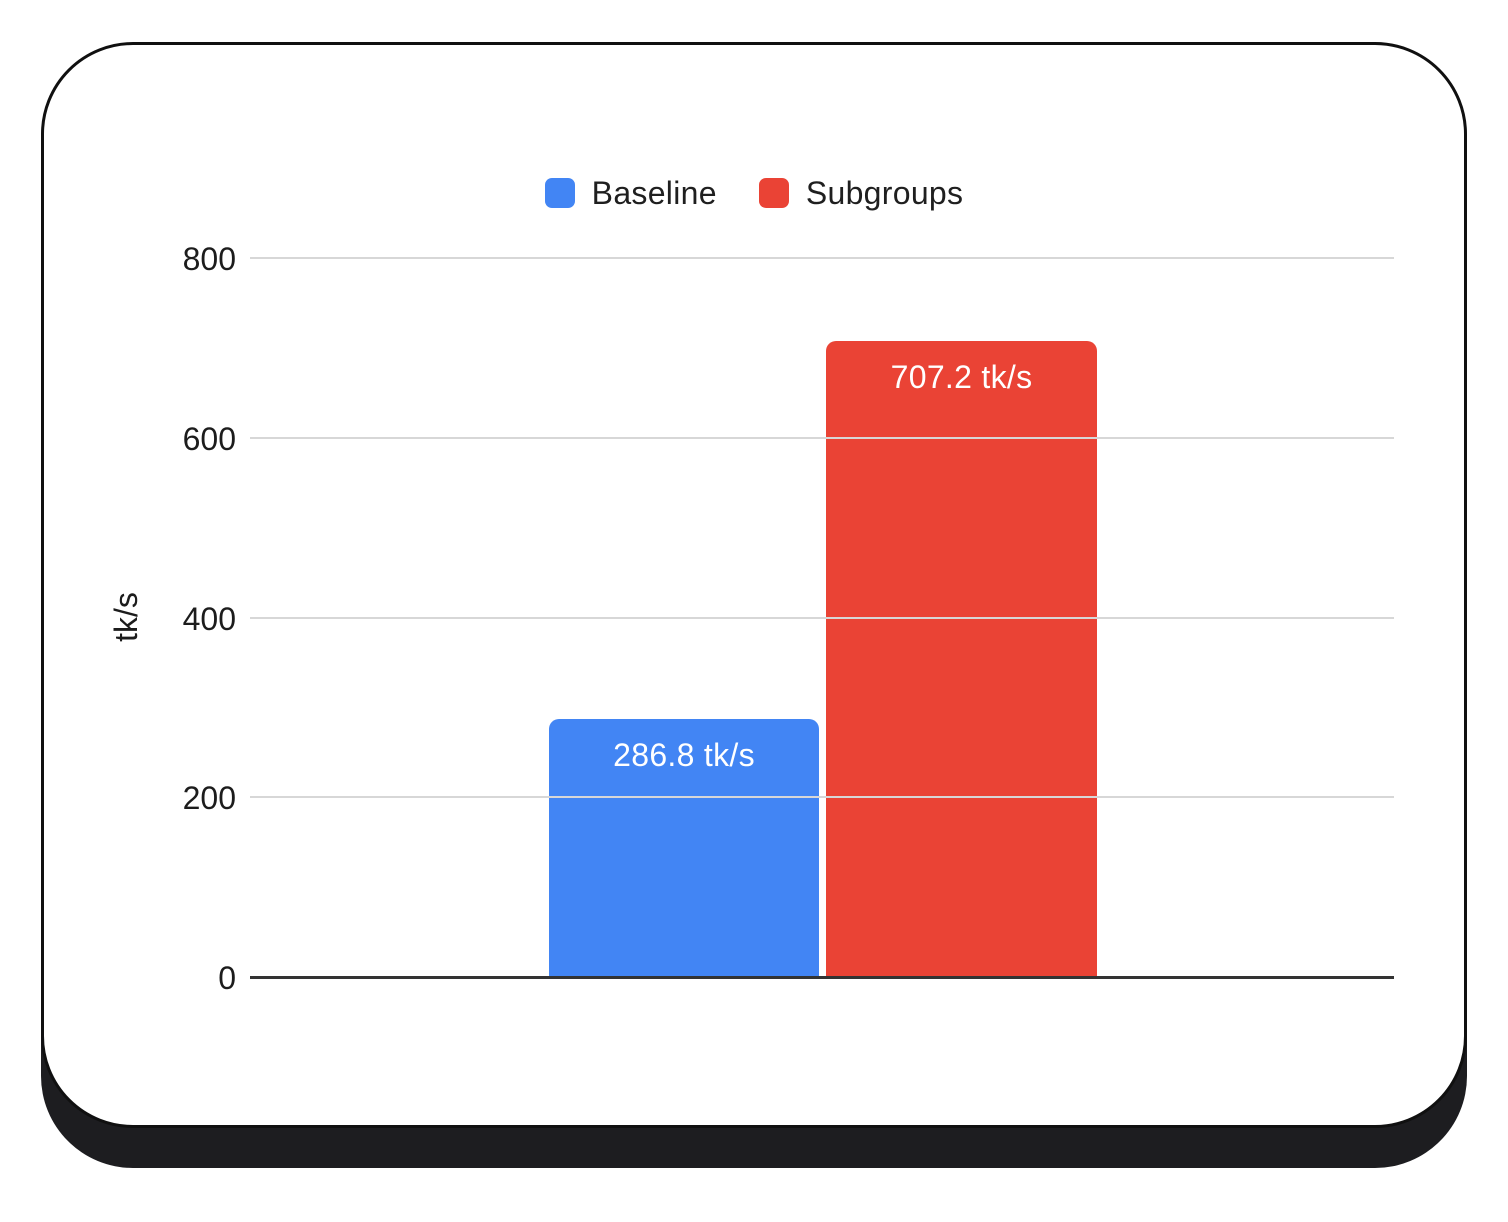 The width and height of the screenshot is (1508, 1222). I want to click on y-axis-title: tk/s, so click(126, 617).